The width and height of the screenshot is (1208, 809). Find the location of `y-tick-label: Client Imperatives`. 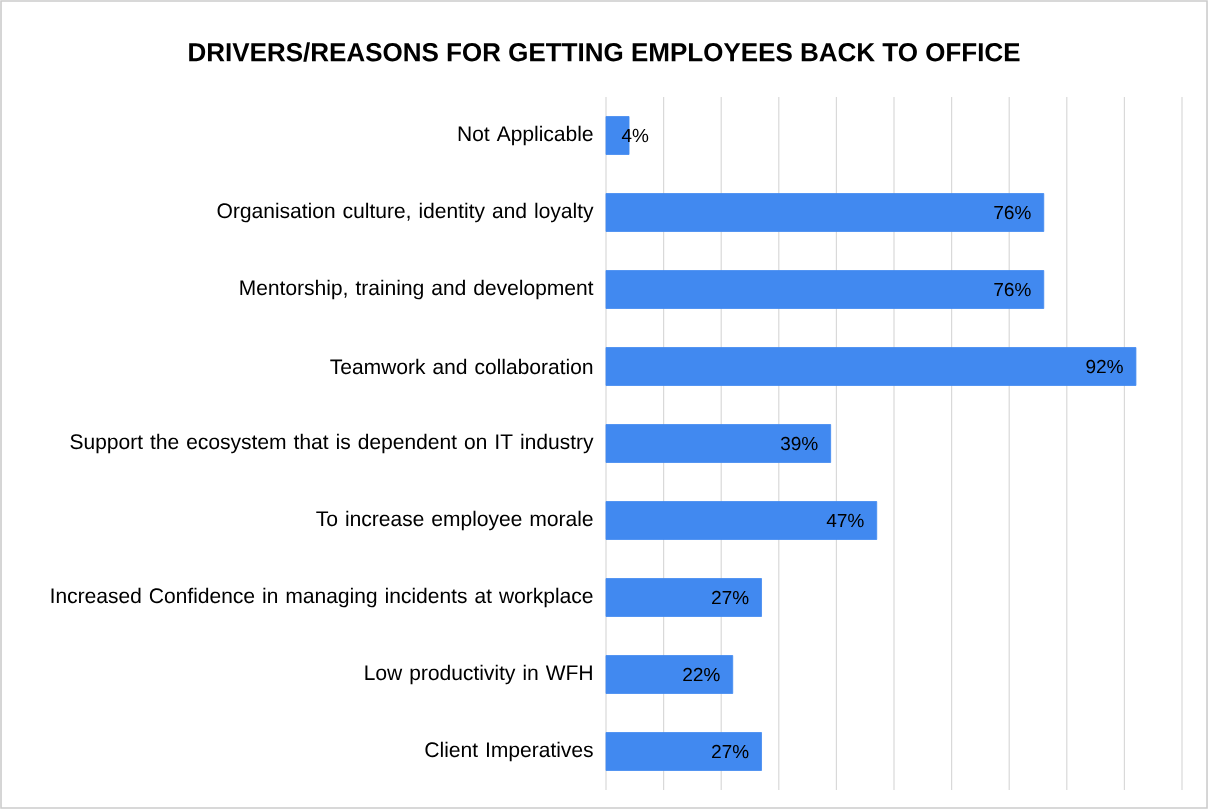

y-tick-label: Client Imperatives is located at coordinates (509, 751).